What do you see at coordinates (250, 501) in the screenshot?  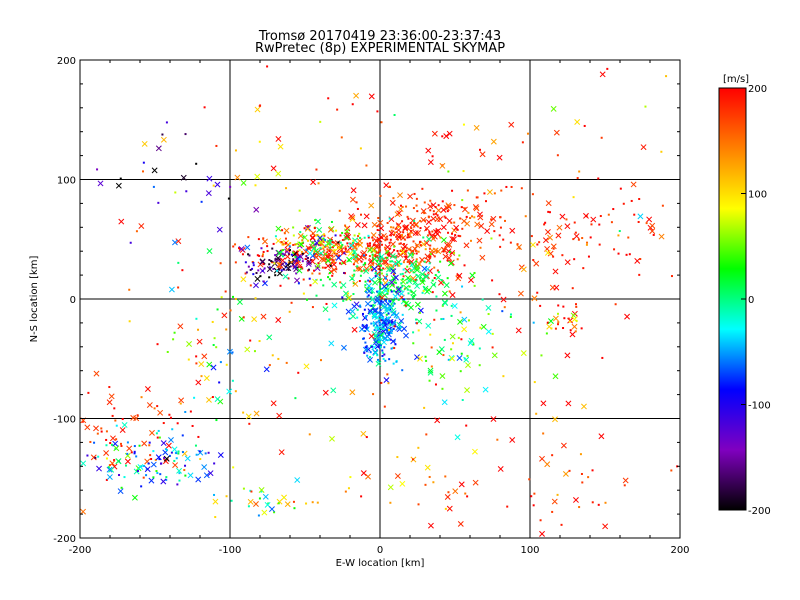 I see `data-point-x-marker-1930` at bounding box center [250, 501].